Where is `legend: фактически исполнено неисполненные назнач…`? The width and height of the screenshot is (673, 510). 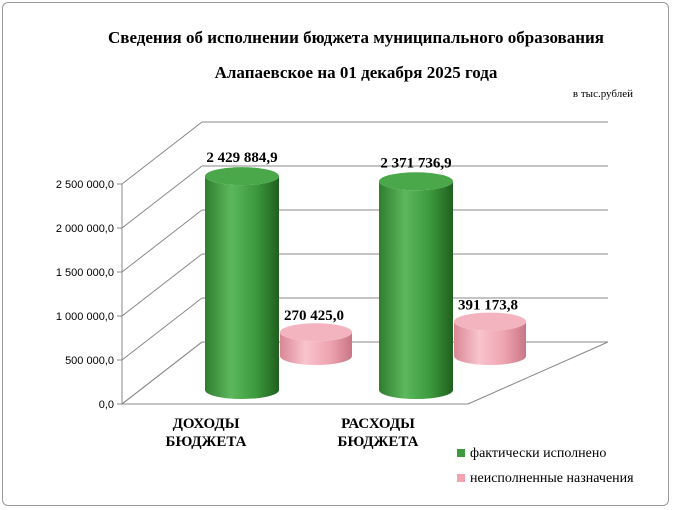
legend: фактически исполнено неисполненные назнач… is located at coordinates (545, 466).